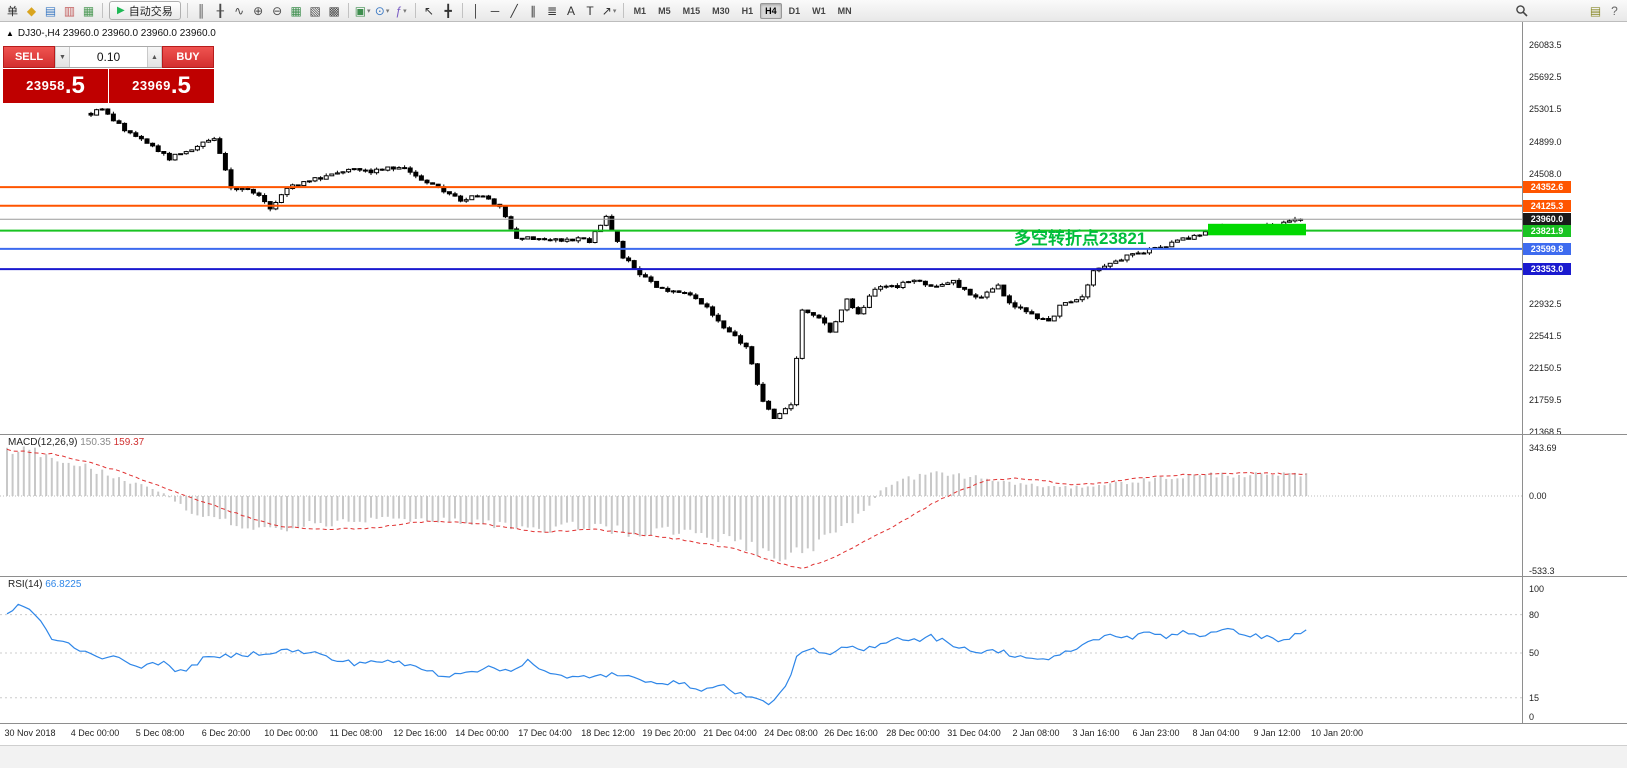 The image size is (1627, 768). I want to click on buy-price-tile: 23969.5, so click(161, 86).